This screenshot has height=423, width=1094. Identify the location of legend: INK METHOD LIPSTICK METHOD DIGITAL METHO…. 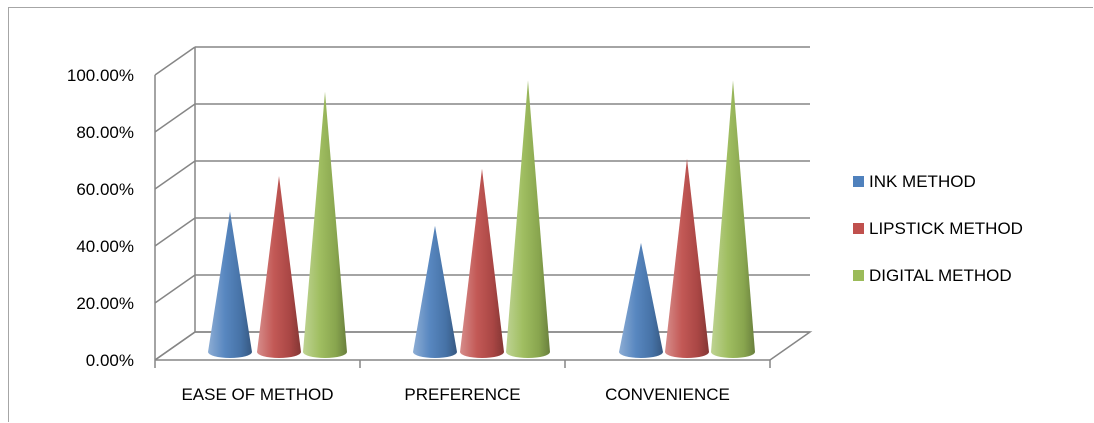
(938, 228).